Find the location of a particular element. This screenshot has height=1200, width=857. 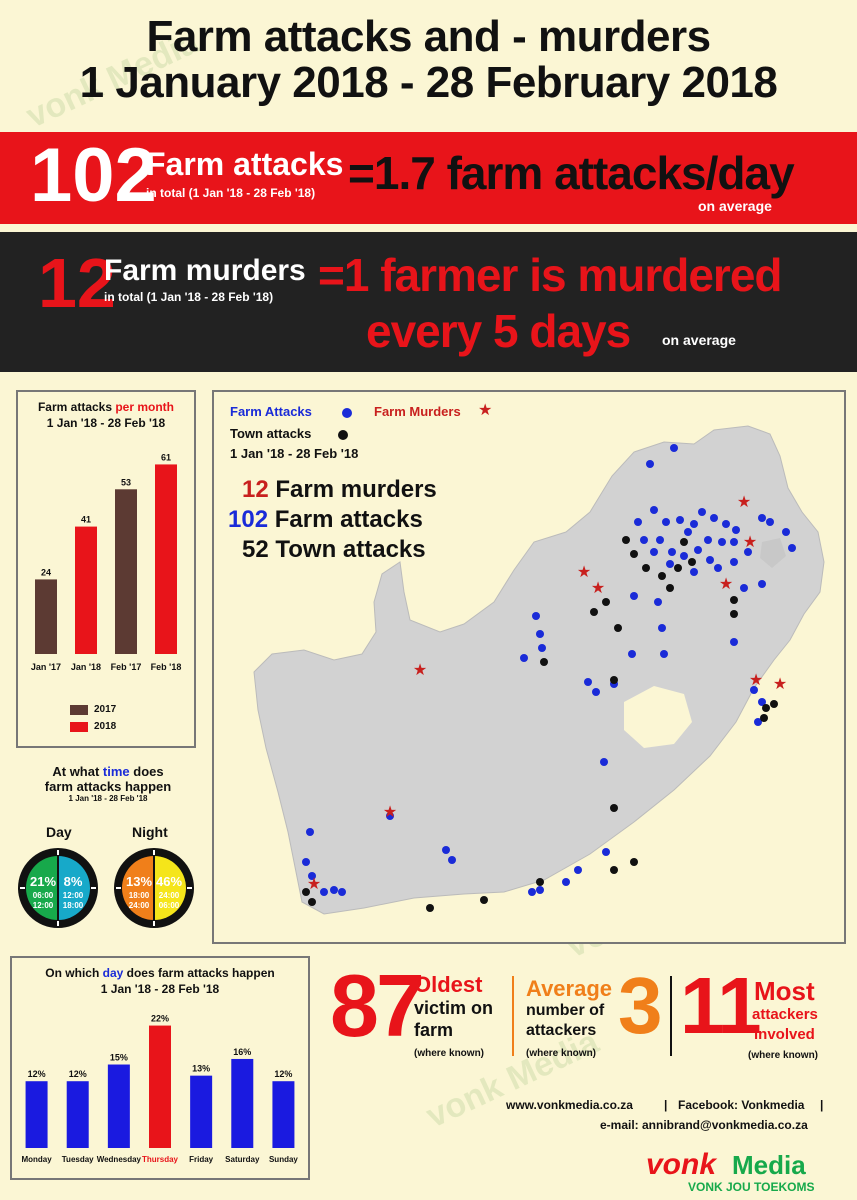

legend-item-2017: 2017 is located at coordinates (93, 709).